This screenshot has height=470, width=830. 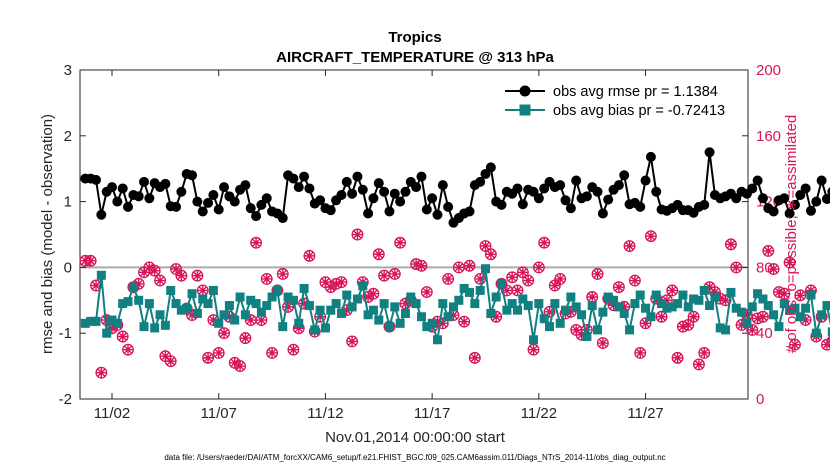 What do you see at coordinates (645, 413) in the screenshot?
I see `x-tick-label: 11/27` at bounding box center [645, 413].